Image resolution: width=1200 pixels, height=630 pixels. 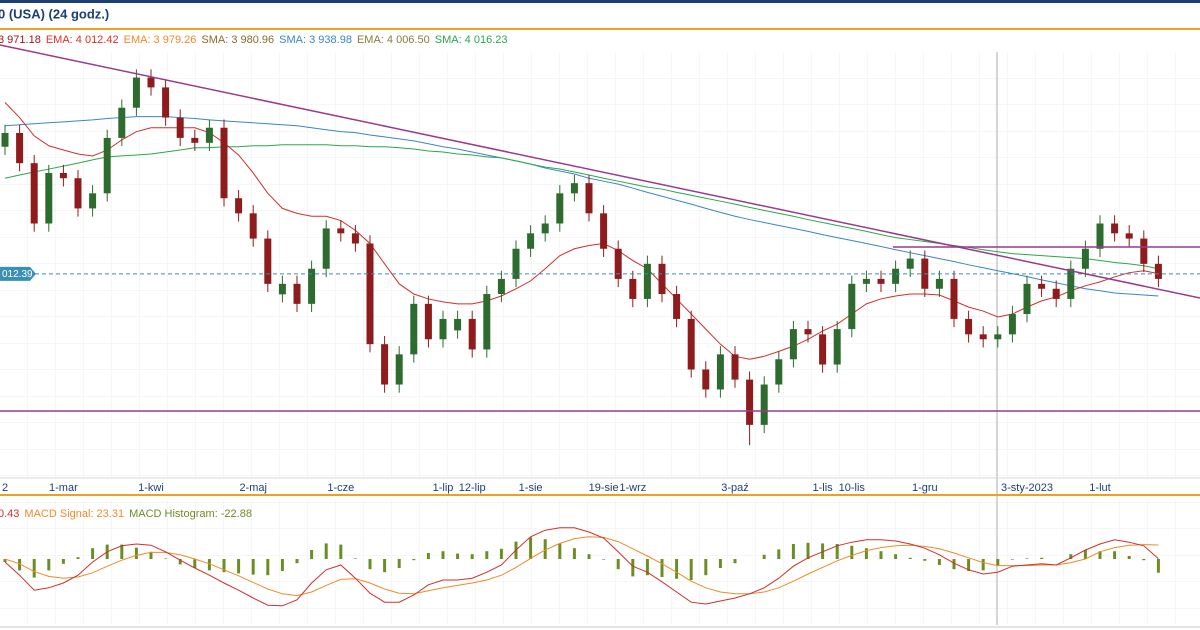 What do you see at coordinates (443, 488) in the screenshot?
I see `x-tick-label: 1-lip` at bounding box center [443, 488].